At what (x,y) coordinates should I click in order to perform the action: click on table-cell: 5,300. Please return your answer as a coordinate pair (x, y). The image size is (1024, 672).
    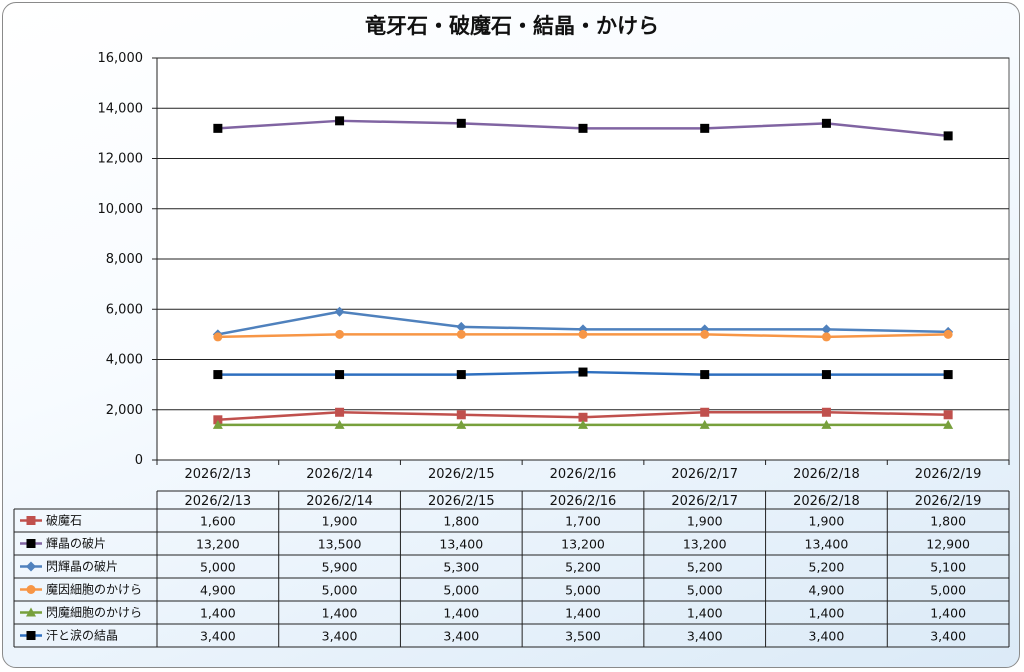
    Looking at the image, I should click on (461, 567).